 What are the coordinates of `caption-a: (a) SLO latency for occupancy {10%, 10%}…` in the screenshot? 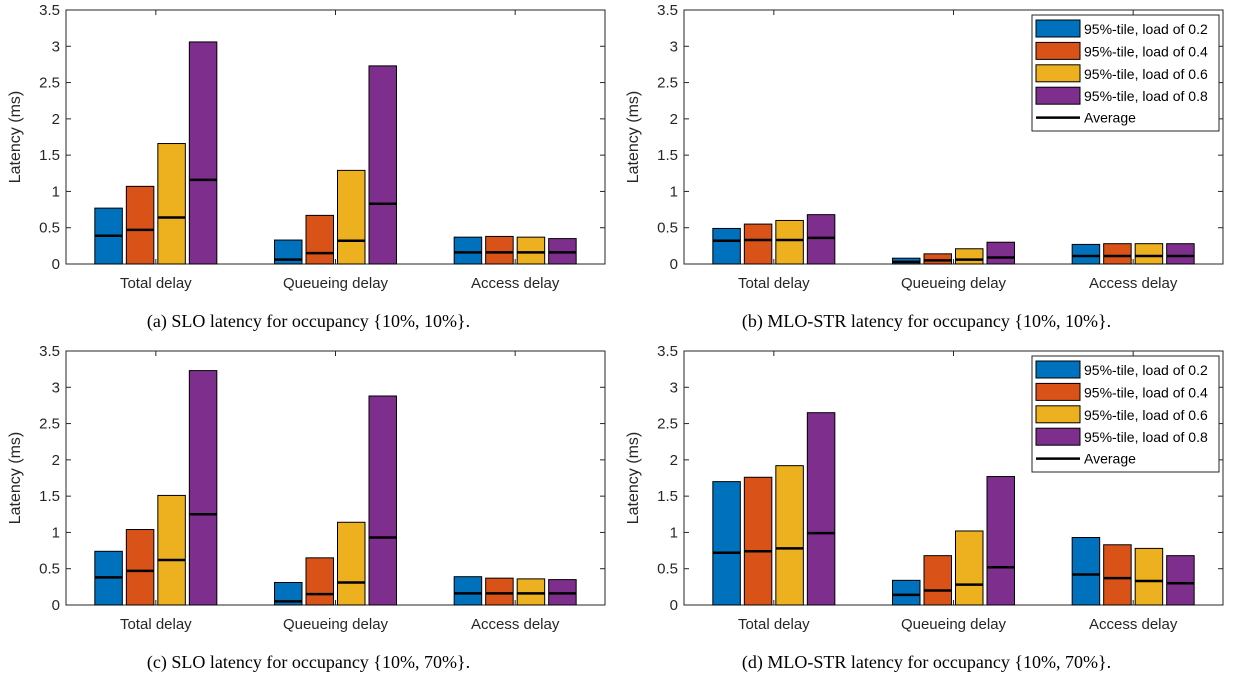 It's located at (308, 321).